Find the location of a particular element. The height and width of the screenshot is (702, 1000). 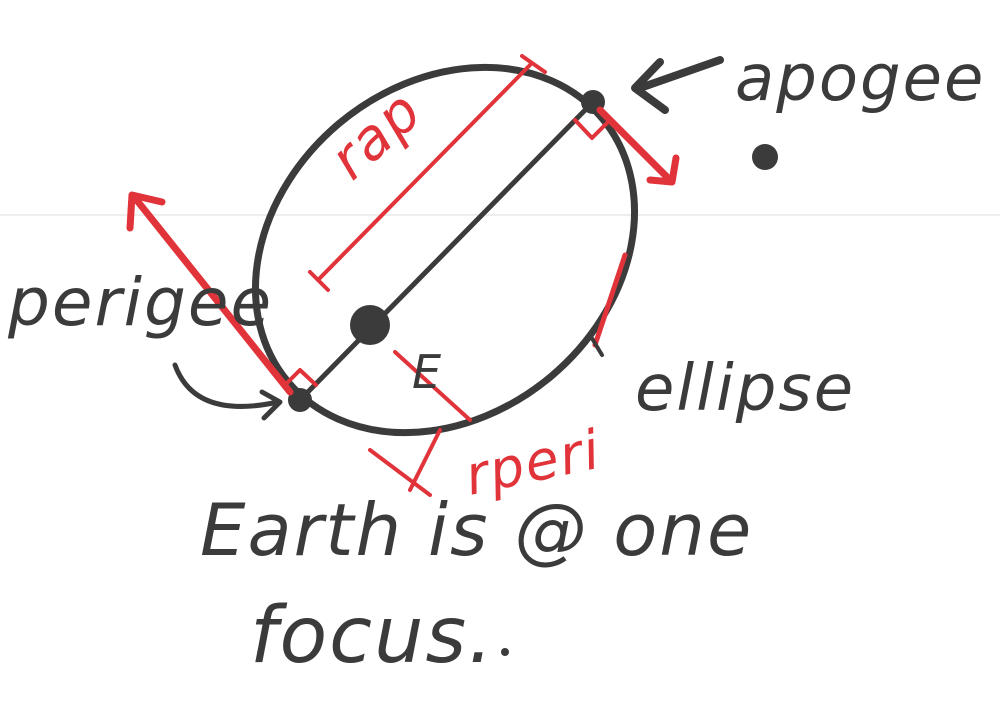

apogee-velocity-arrow is located at coordinates (638, 146).